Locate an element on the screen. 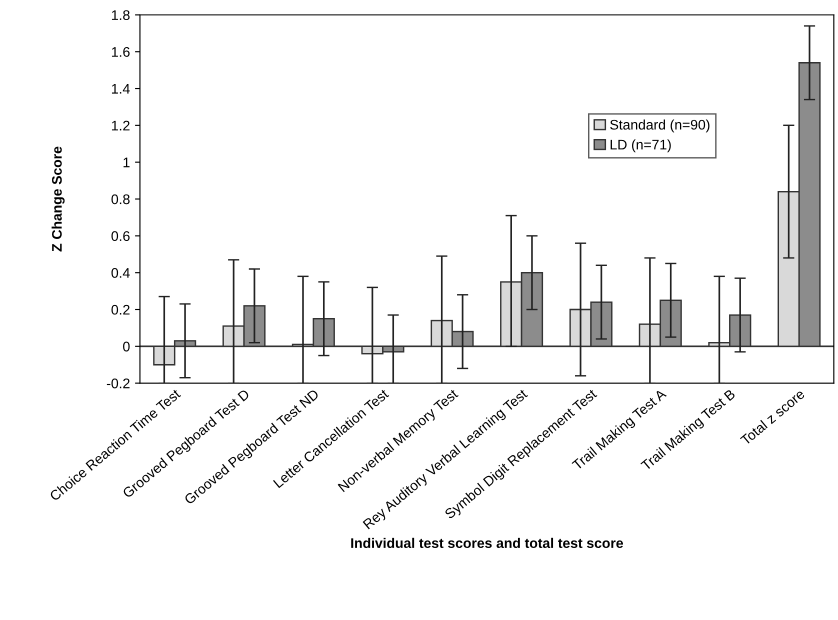  legend-label: Standard (n=90) is located at coordinates (660, 125).